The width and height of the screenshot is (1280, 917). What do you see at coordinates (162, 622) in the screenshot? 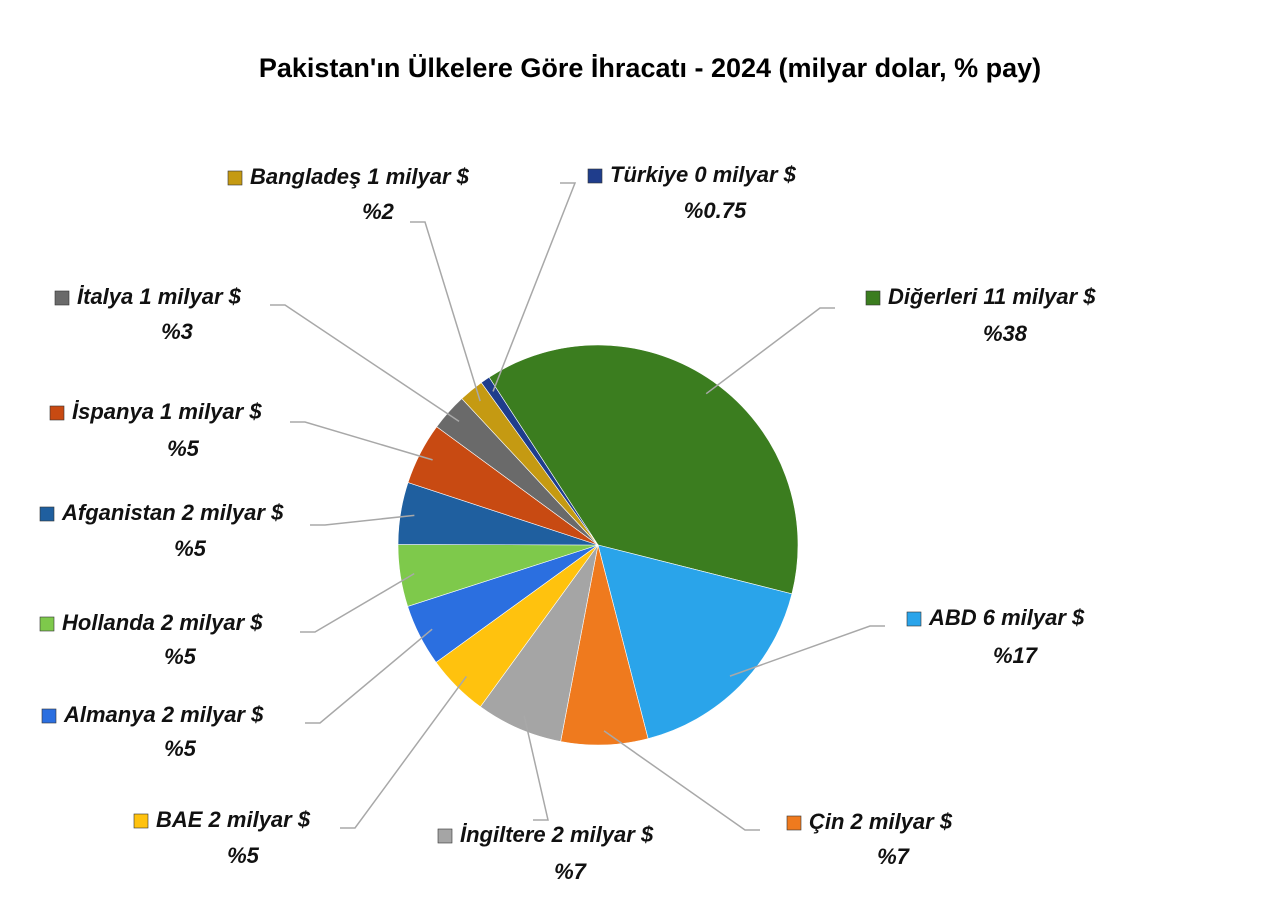
I see `category-label: Hollanda 2 milyar $` at bounding box center [162, 622].